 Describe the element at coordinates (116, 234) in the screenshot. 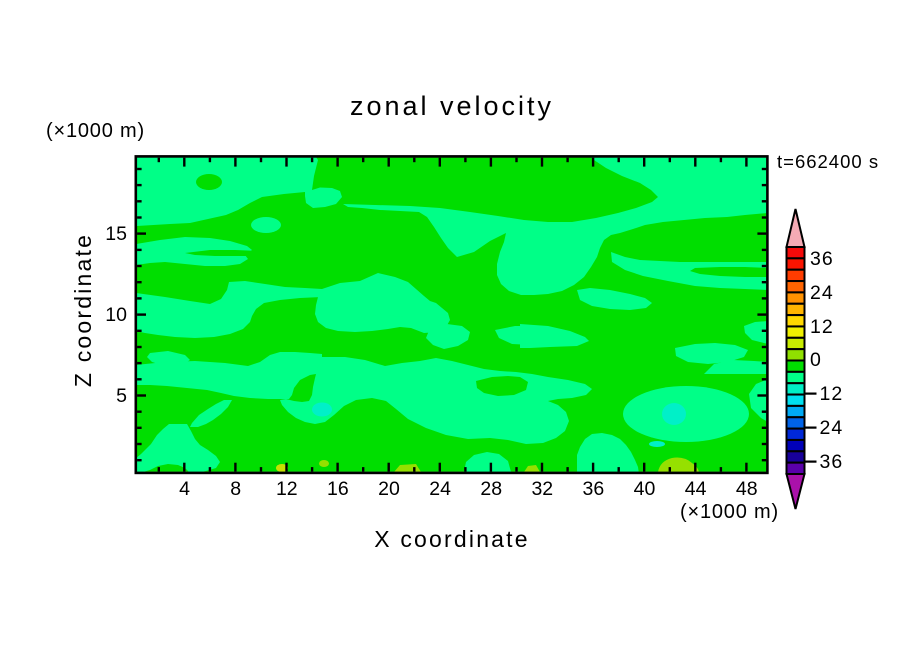

I see `svg-text: 15` at that location.